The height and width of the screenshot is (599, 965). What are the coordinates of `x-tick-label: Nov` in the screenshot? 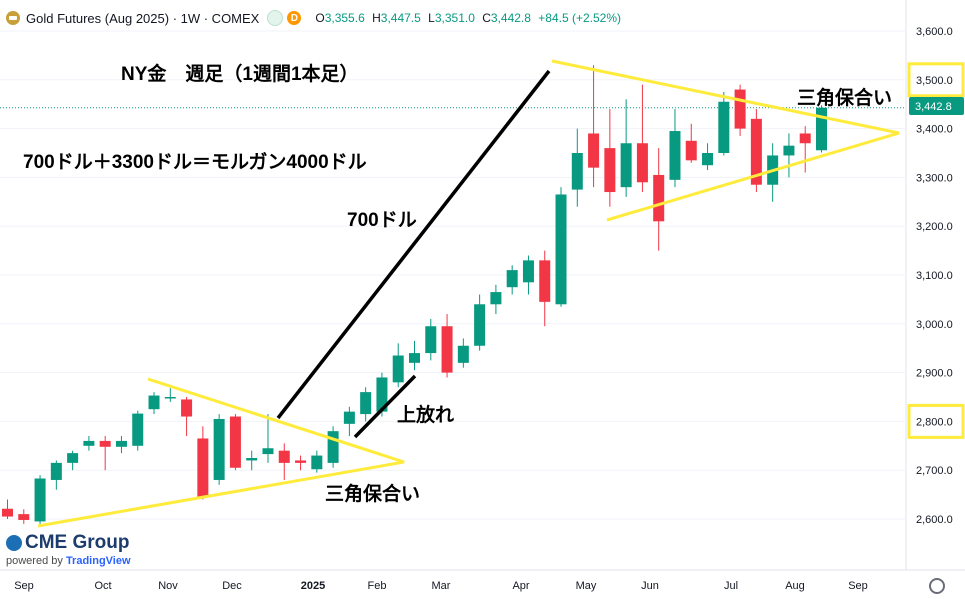 It's located at (168, 586).